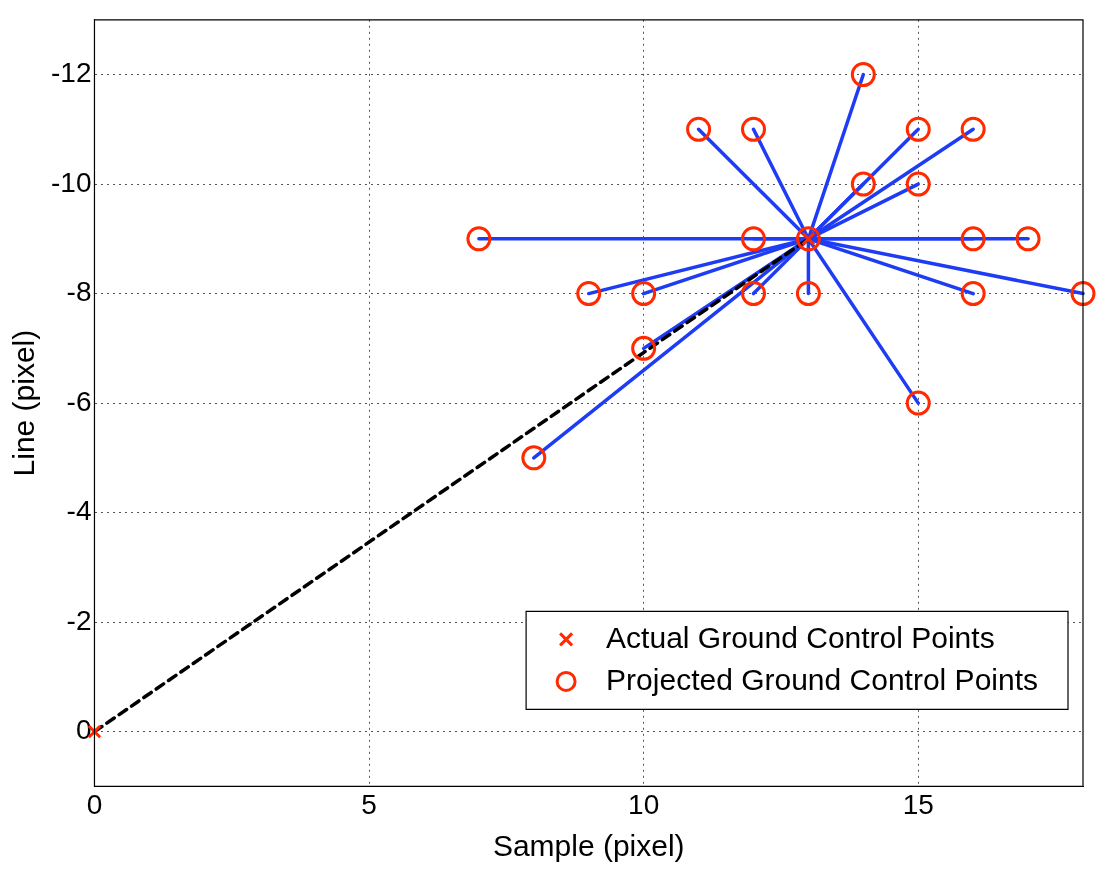 The width and height of the screenshot is (1097, 876). Describe the element at coordinates (24, 403) in the screenshot. I see `y-axis-title: Line (pixel)` at that location.